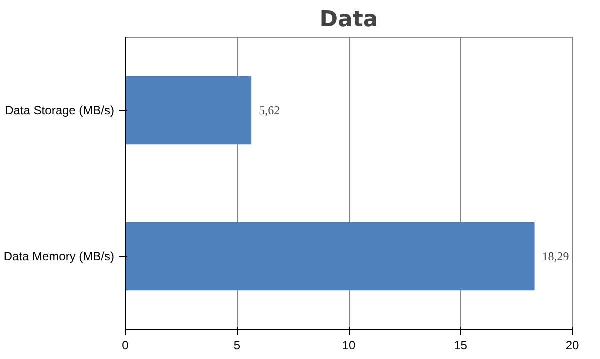 The image size is (600, 359). What do you see at coordinates (556, 257) in the screenshot?
I see `data-label: 18,29` at bounding box center [556, 257].